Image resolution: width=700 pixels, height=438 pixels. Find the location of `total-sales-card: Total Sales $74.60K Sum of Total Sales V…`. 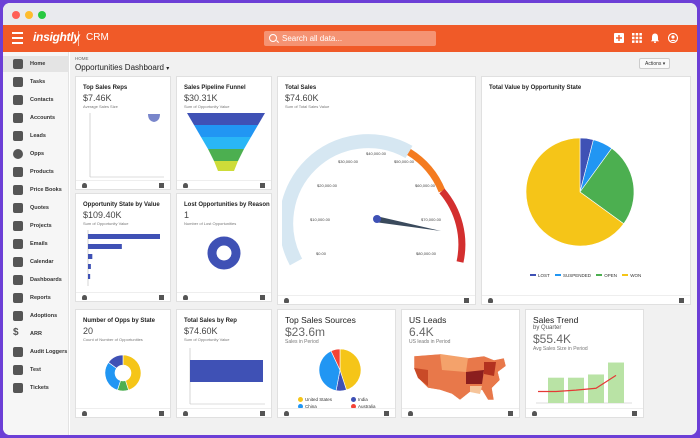

total-sales-card: Total Sales $74.60K Sum of Total Sales V… is located at coordinates (376, 190).